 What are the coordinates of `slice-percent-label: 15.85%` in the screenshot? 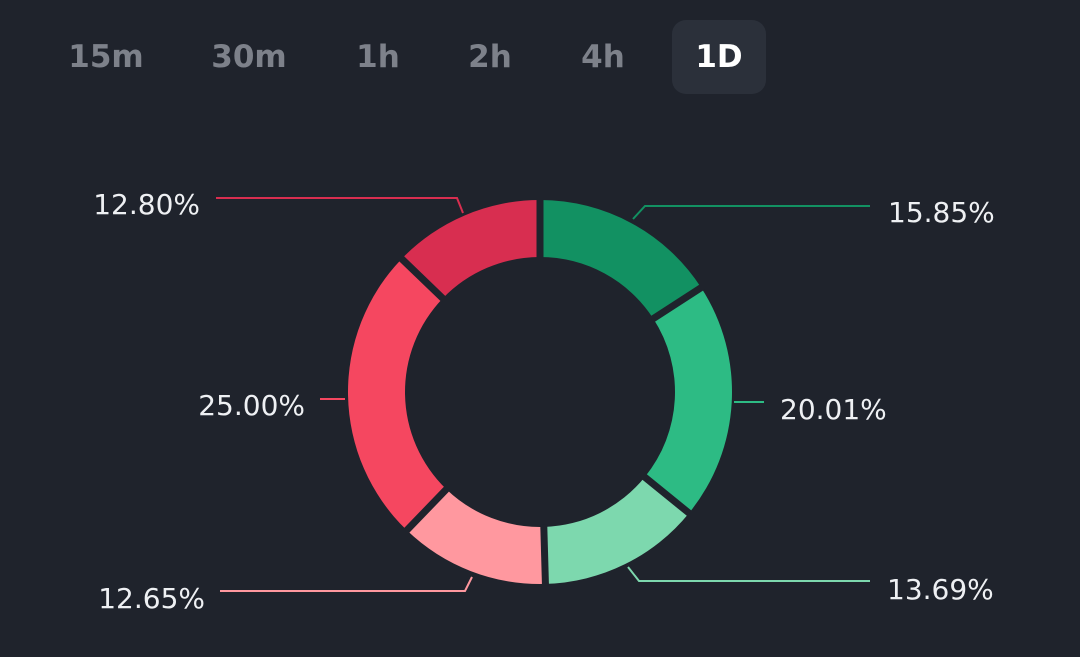 It's located at (941, 212).